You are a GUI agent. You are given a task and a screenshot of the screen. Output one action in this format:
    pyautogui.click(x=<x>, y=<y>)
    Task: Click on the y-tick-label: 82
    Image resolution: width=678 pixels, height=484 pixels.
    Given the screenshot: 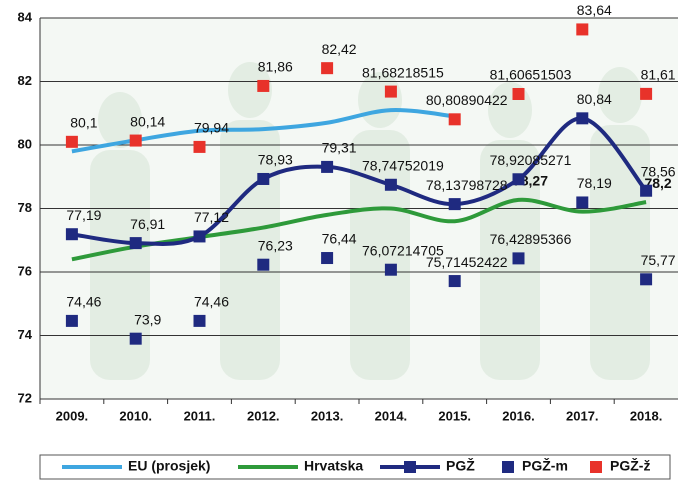 What is the action you would take?
    pyautogui.click(x=25, y=80)
    